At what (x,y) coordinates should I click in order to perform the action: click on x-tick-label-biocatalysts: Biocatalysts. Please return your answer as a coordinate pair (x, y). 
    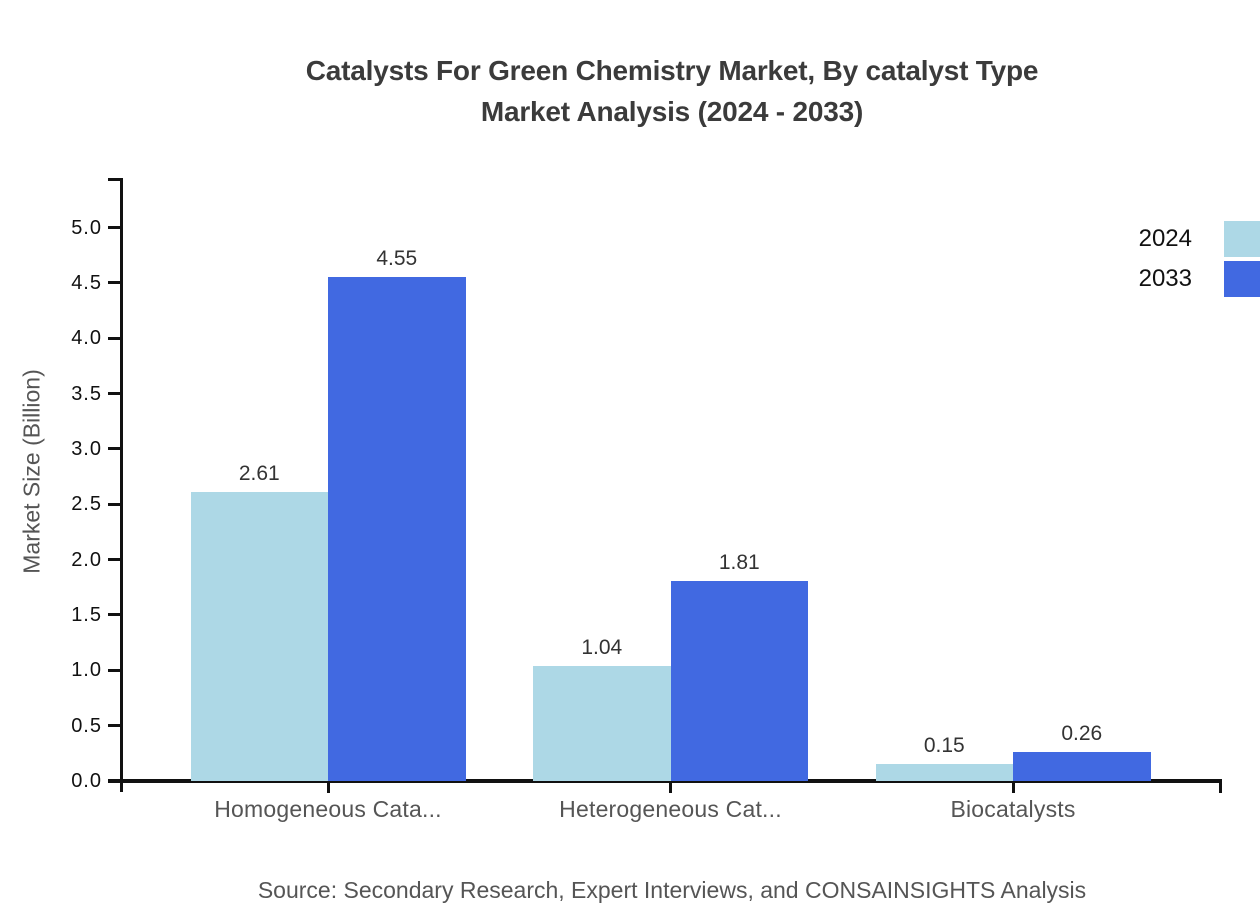
    Looking at the image, I should click on (1013, 809).